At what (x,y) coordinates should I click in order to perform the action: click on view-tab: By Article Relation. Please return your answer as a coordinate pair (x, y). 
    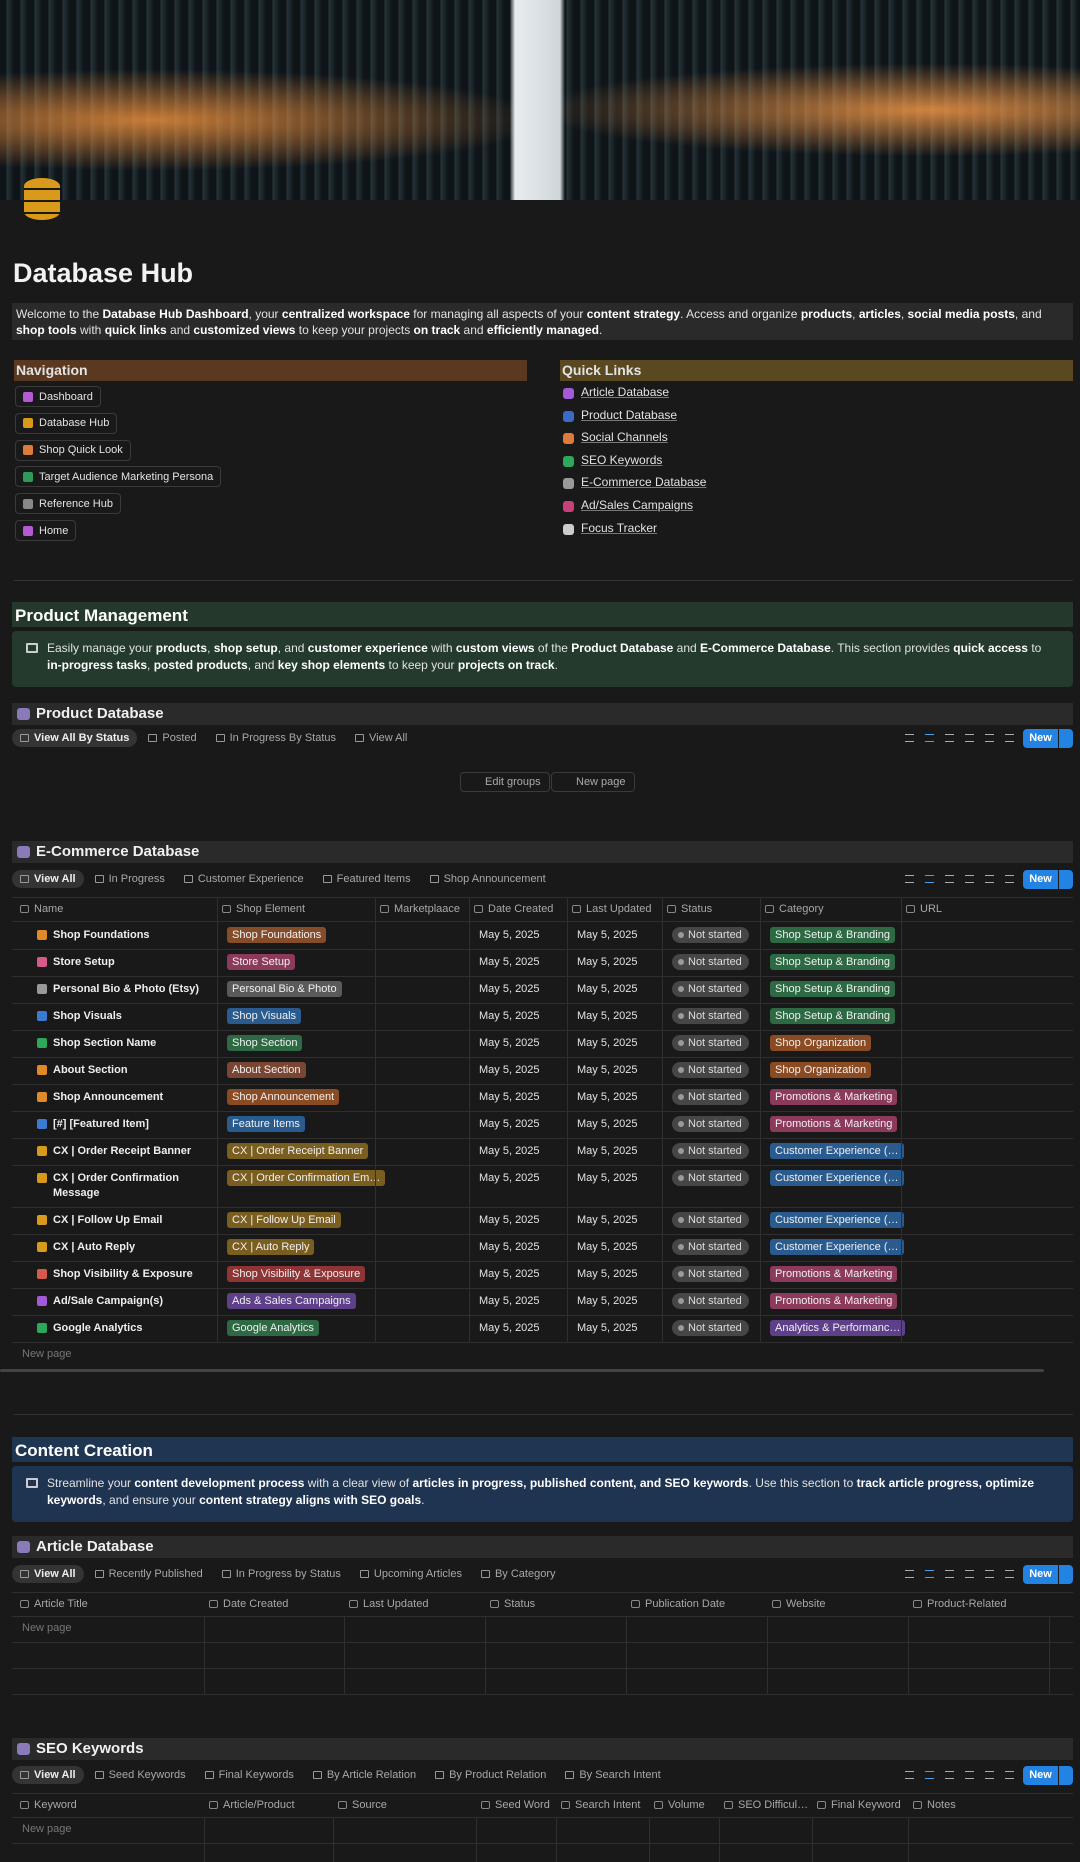
    Looking at the image, I should click on (364, 1775).